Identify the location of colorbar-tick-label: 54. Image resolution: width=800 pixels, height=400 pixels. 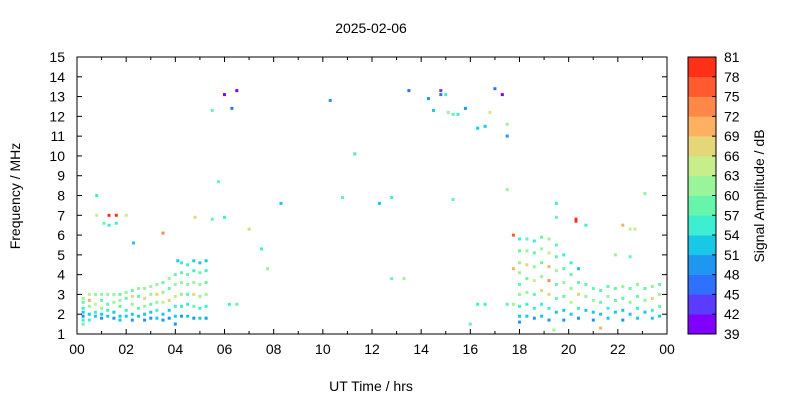
(732, 235).